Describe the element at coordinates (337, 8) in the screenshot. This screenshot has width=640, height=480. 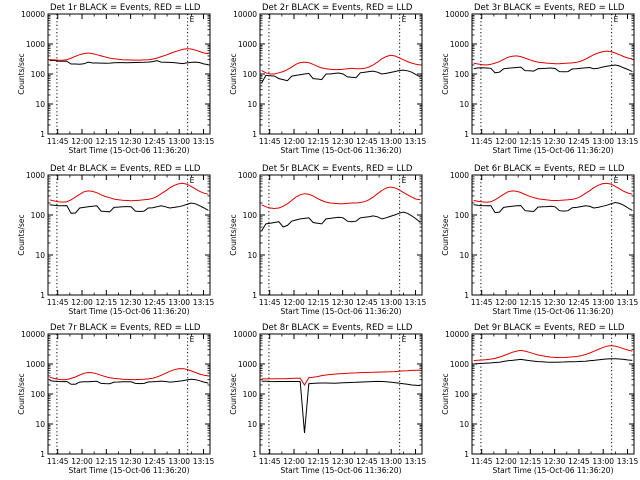
I see `panel-title: Det 2r BLACK = Events, RED = LLD` at that location.